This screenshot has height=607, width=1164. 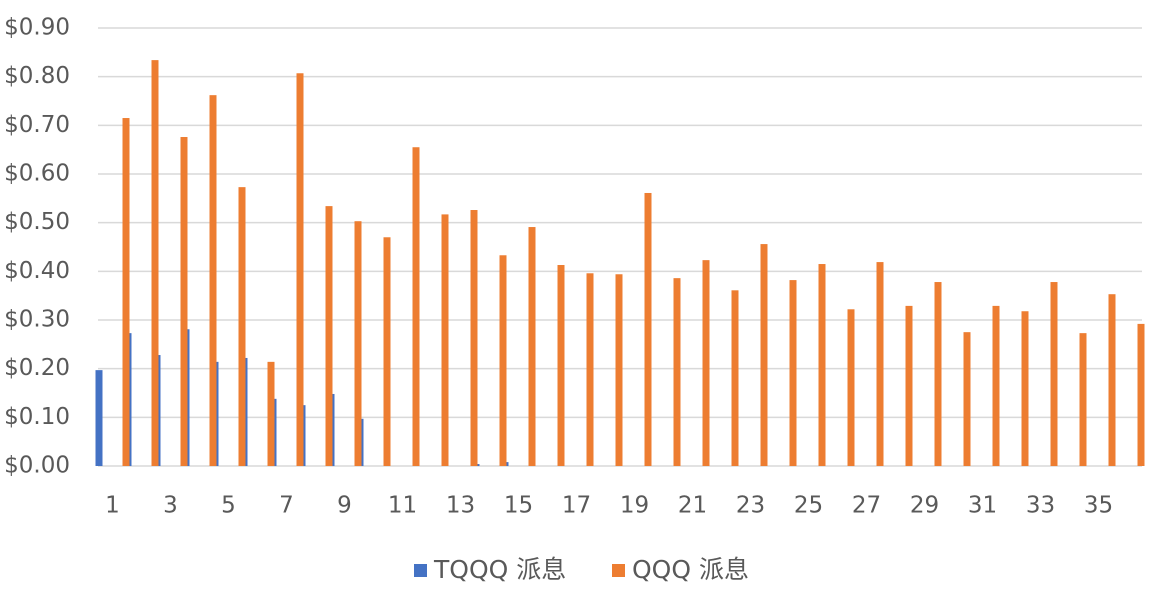 I want to click on y-tick-label: $0.90, so click(x=37, y=28).